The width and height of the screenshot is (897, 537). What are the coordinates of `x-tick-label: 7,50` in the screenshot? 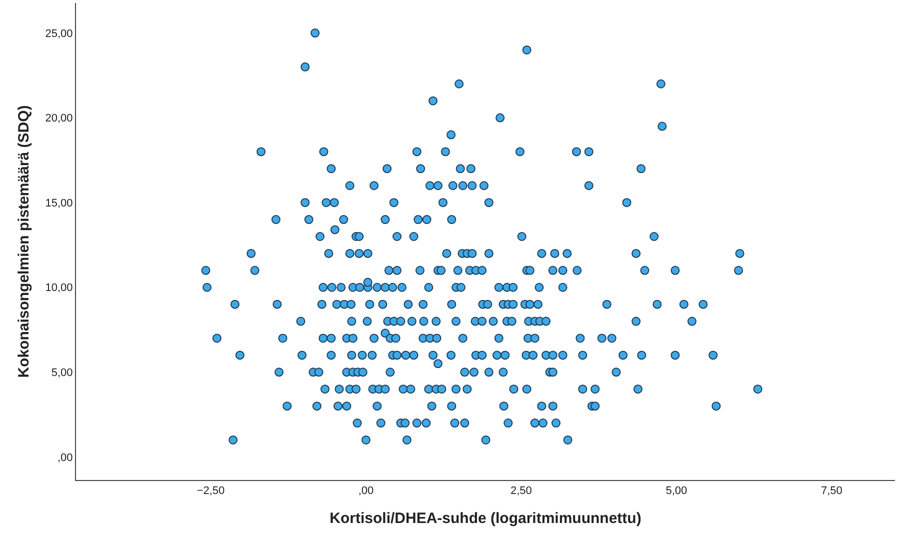 It's located at (831, 491).